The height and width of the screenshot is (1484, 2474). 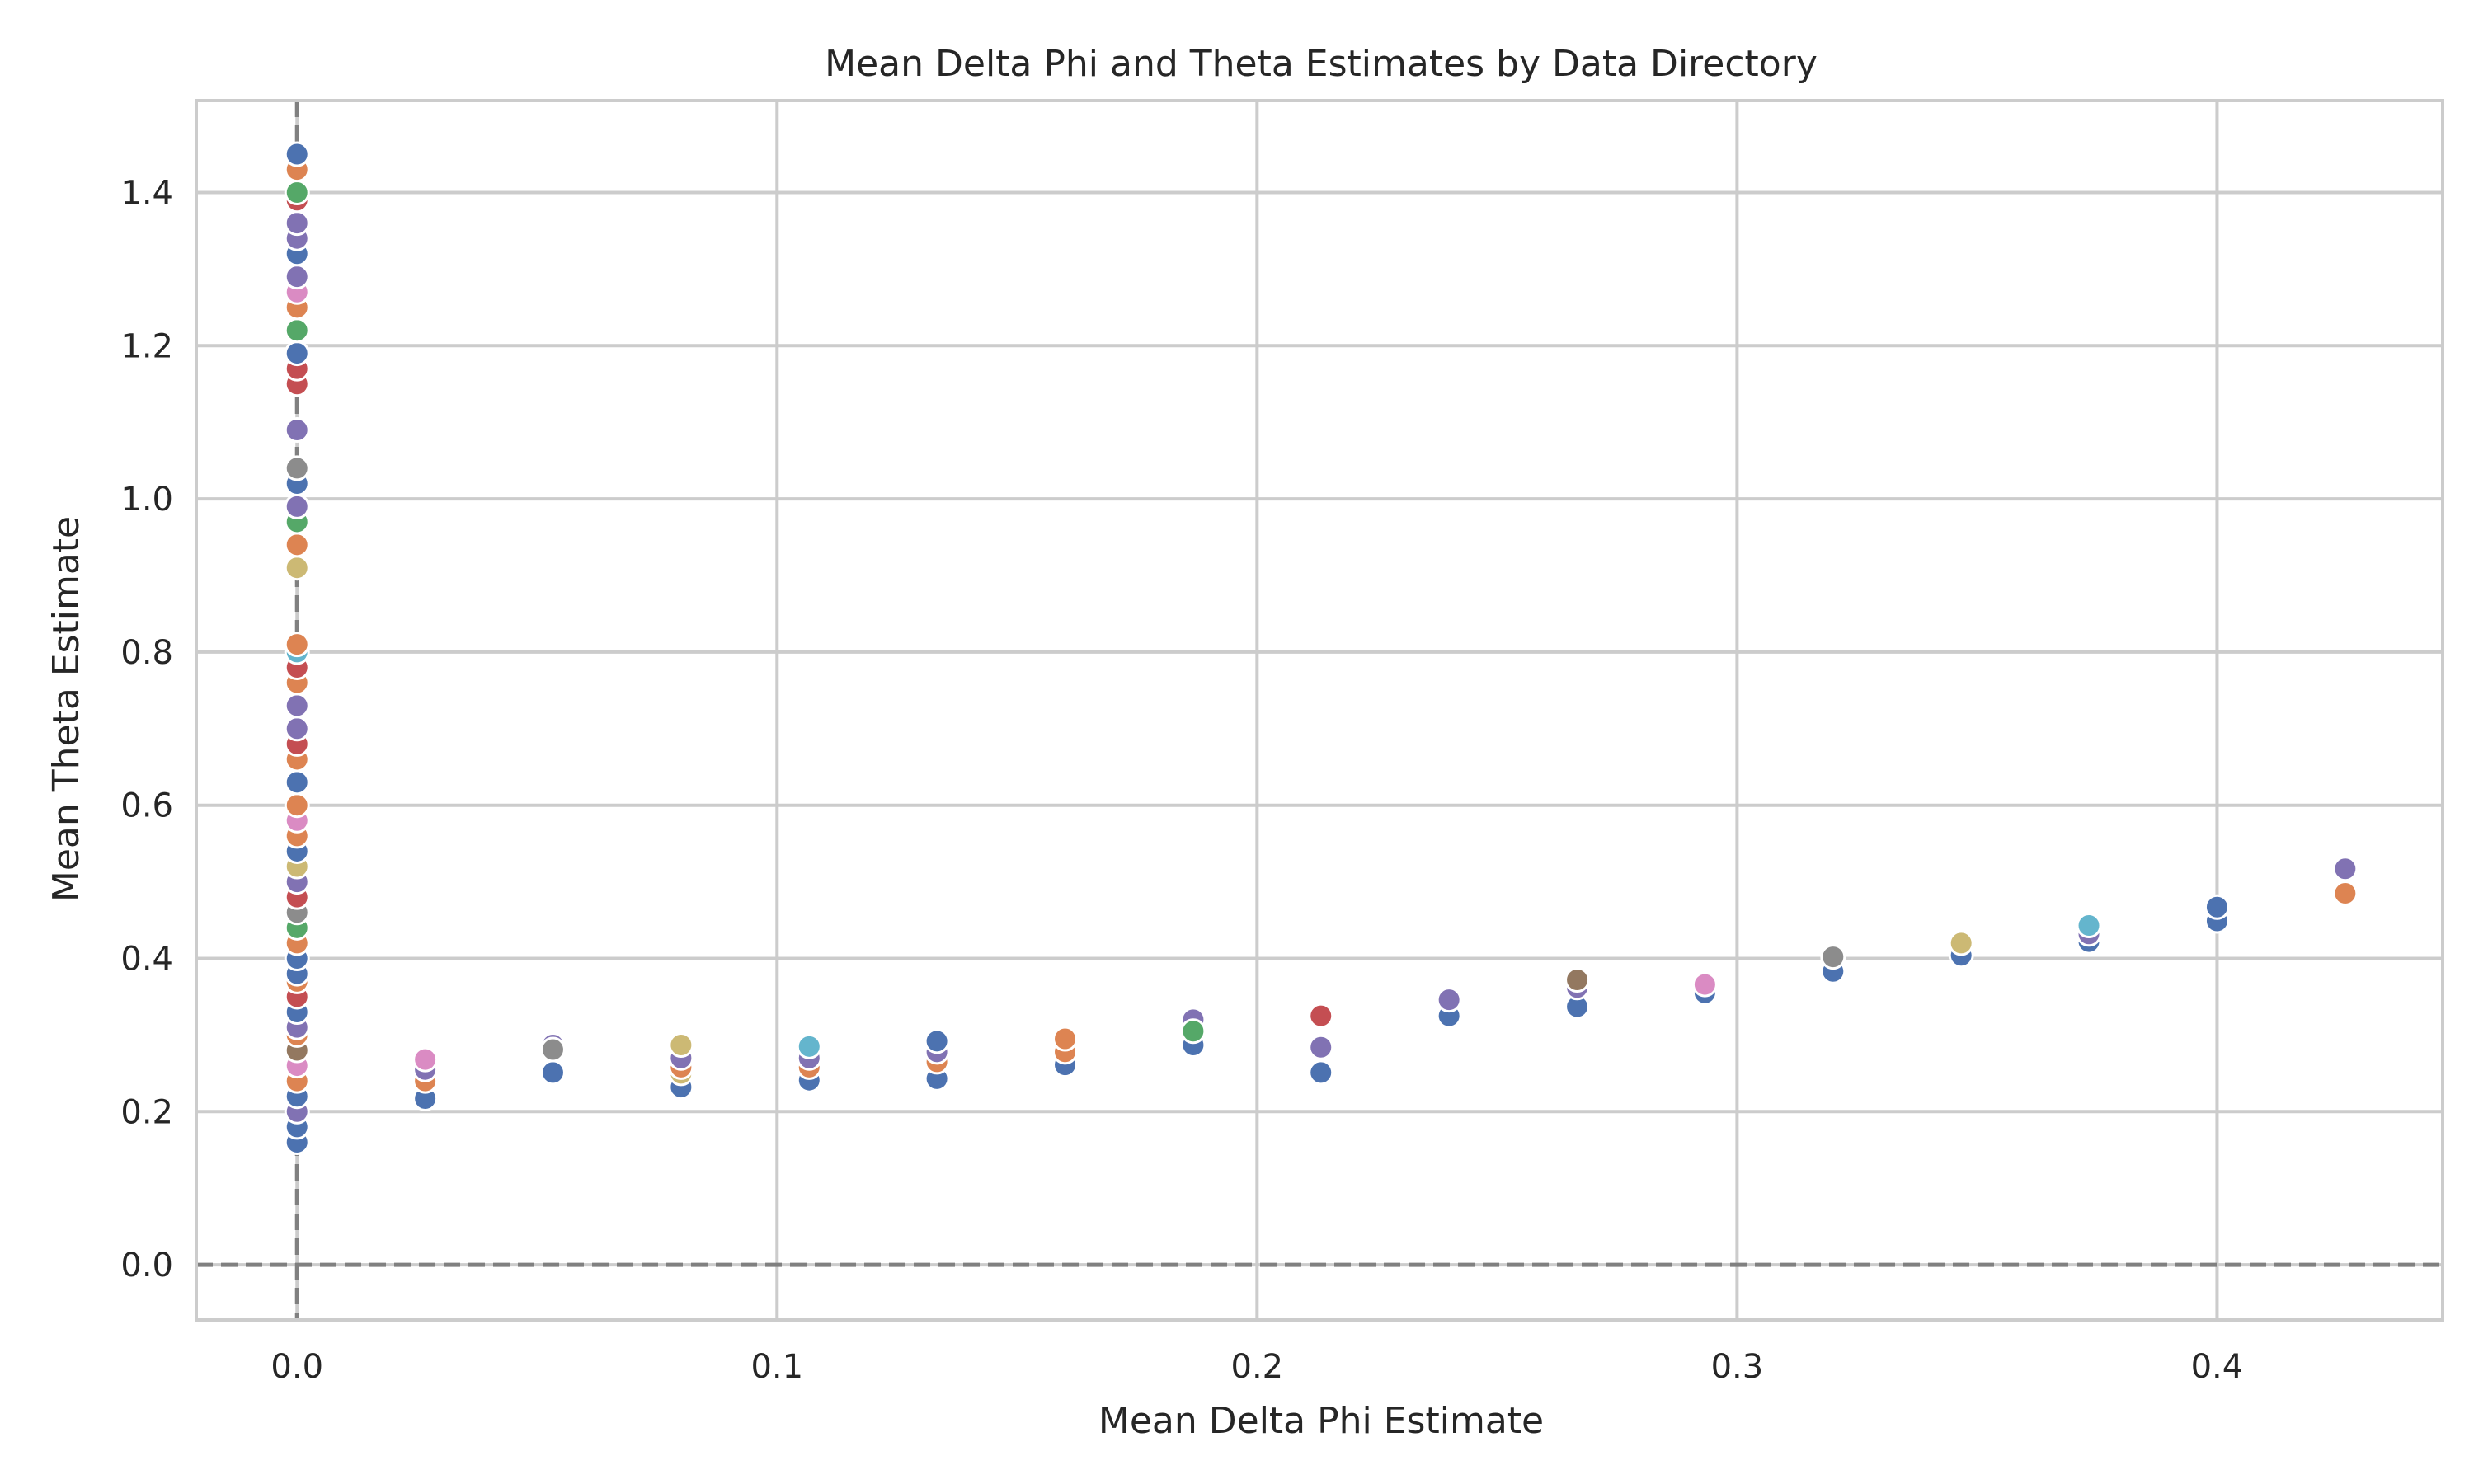 I want to click on x-tick-label: 0.3, so click(x=1737, y=1367).